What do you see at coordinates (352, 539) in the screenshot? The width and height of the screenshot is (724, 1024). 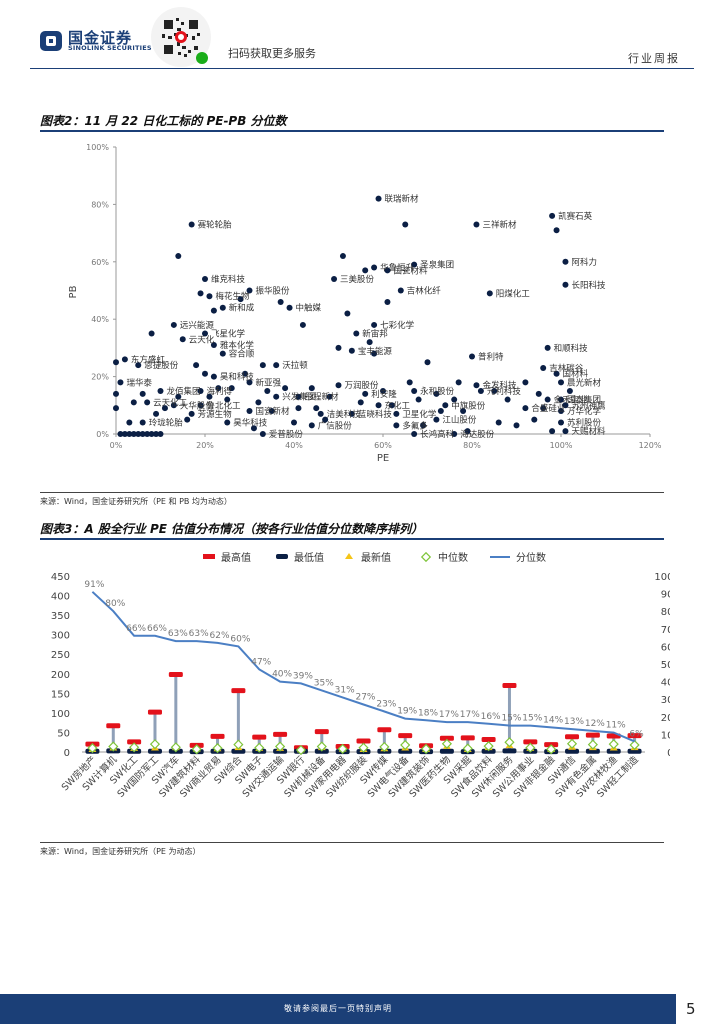 I see `figure3-top-rule` at bounding box center [352, 539].